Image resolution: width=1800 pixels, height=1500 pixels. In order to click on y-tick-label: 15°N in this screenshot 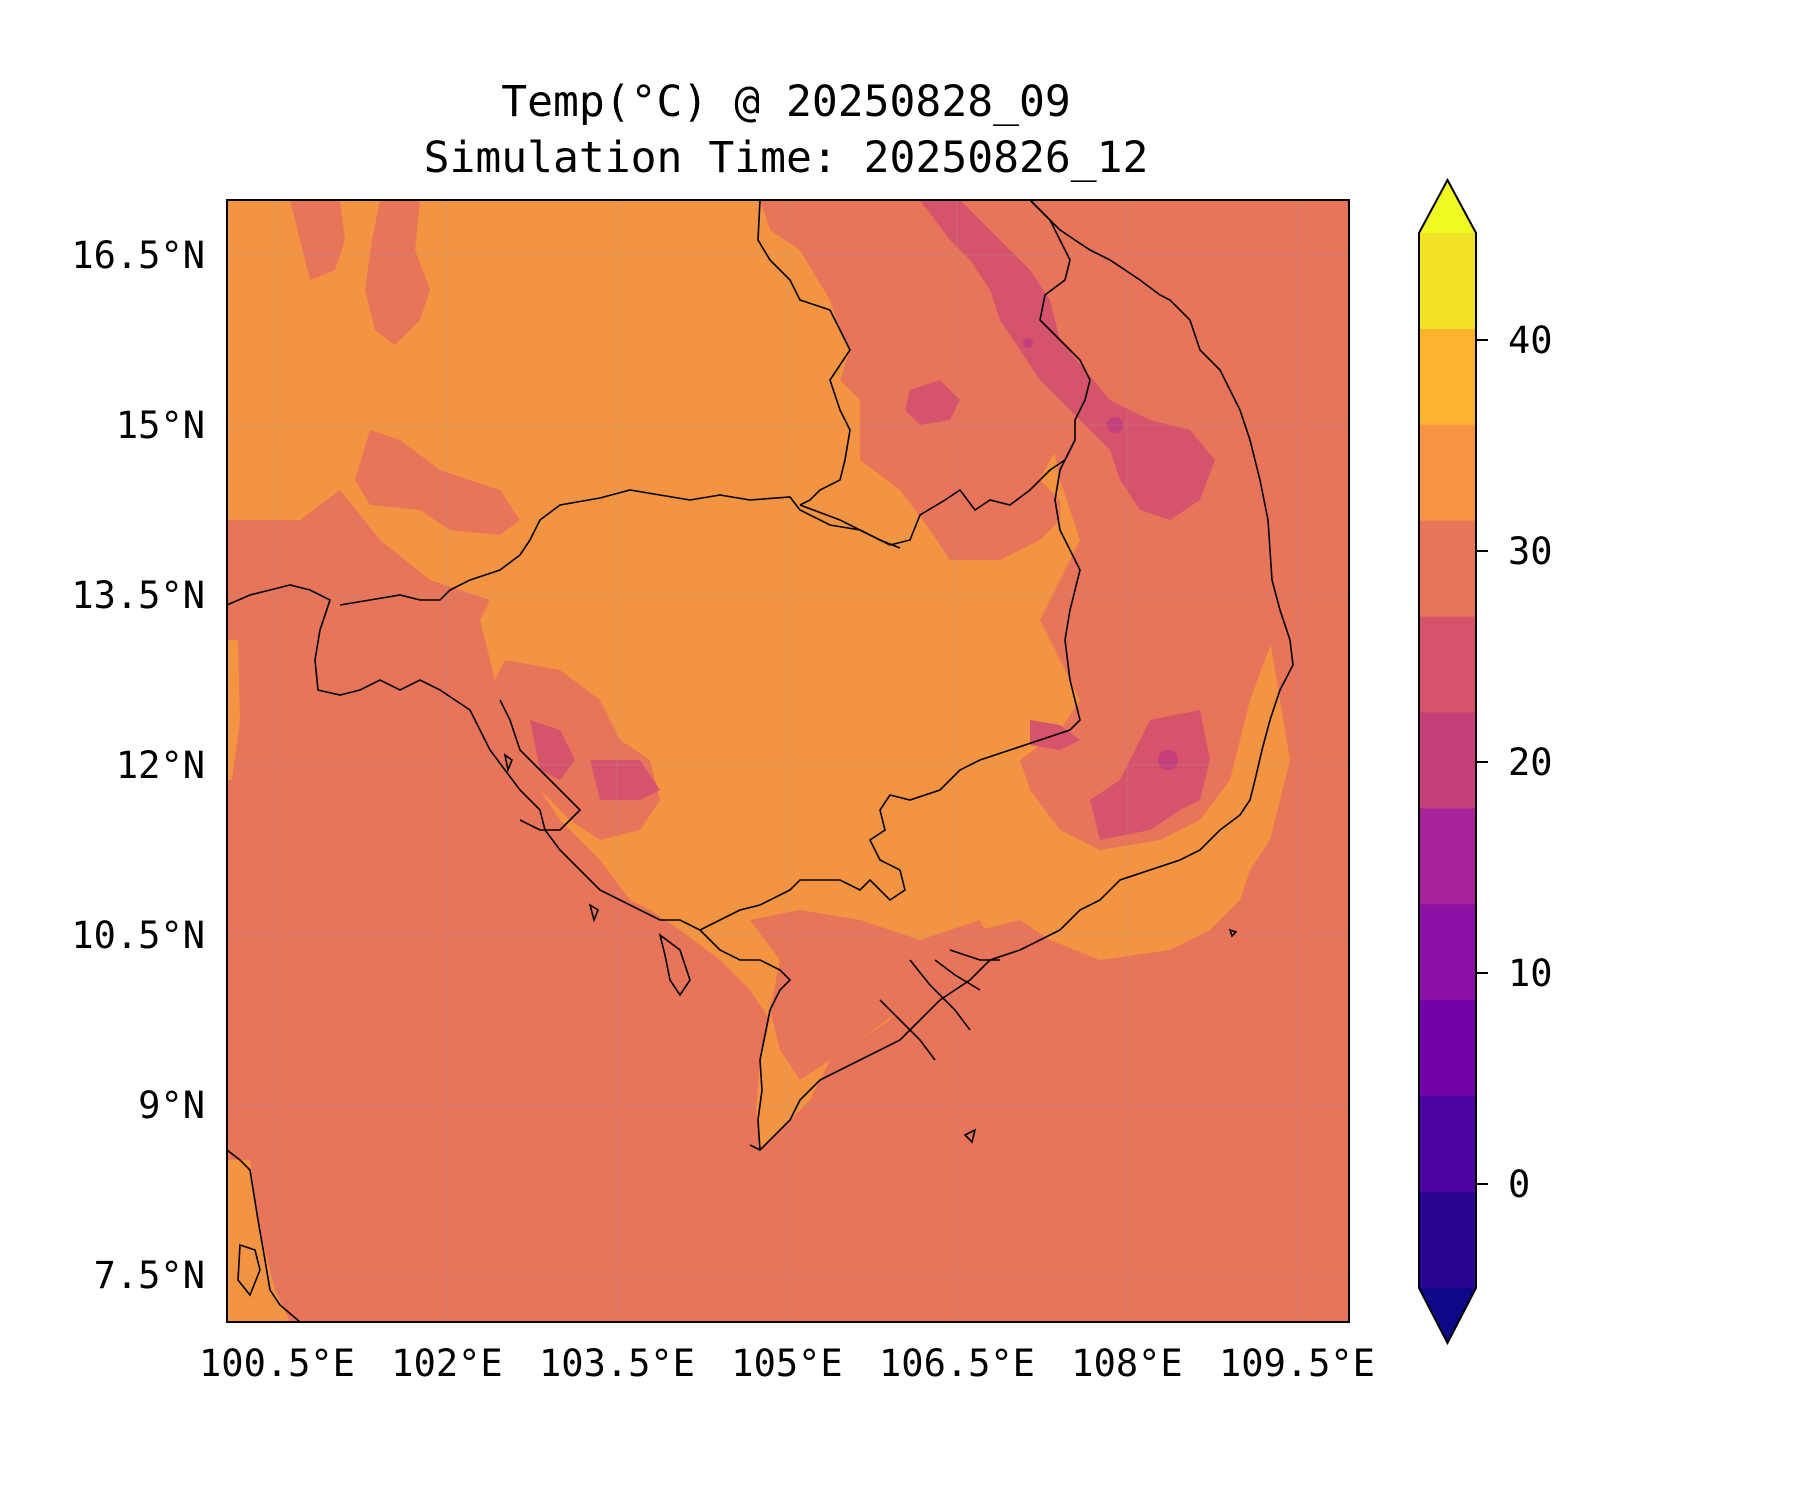, I will do `click(160, 425)`.